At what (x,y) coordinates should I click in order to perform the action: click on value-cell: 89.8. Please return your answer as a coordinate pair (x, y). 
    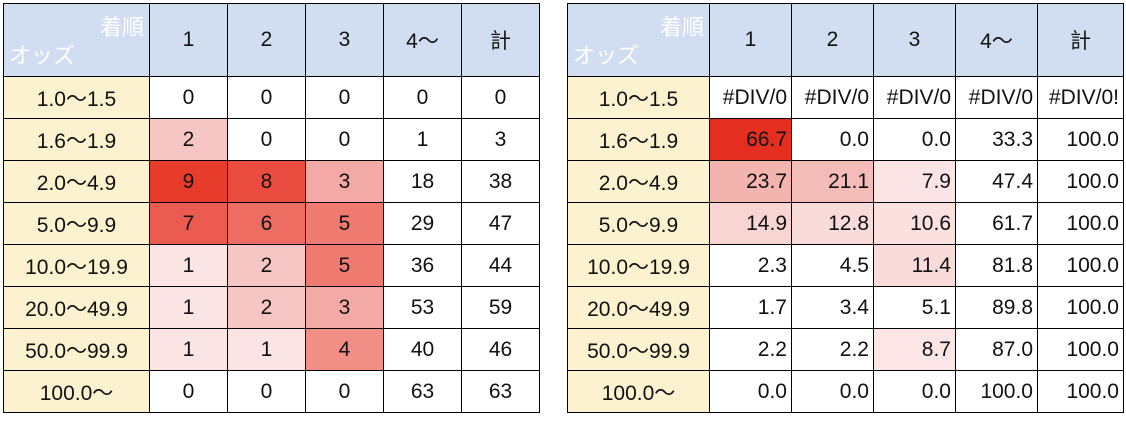
    Looking at the image, I should click on (996, 307).